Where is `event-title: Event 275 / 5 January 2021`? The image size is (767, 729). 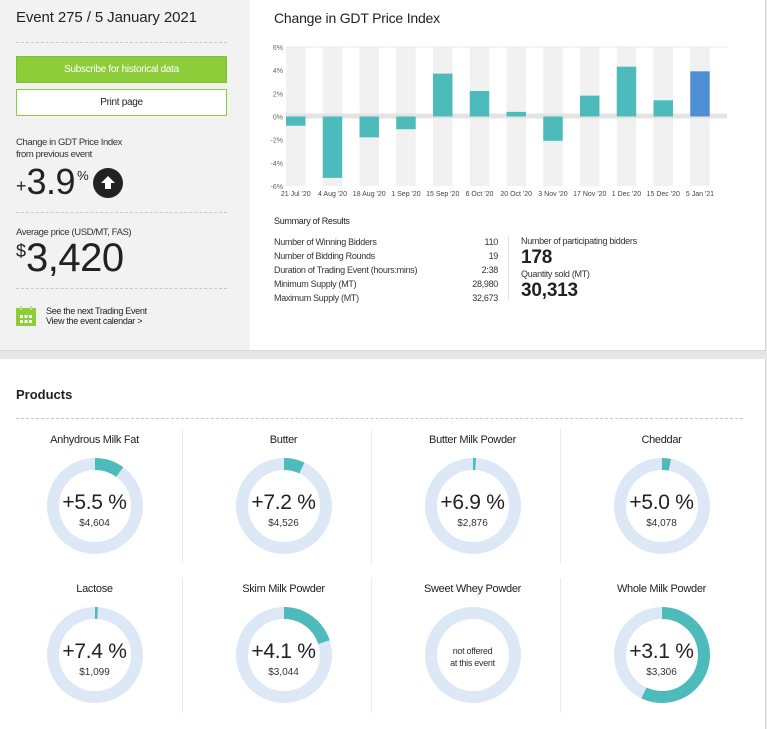
event-title: Event 275 / 5 January 2021 is located at coordinates (106, 17).